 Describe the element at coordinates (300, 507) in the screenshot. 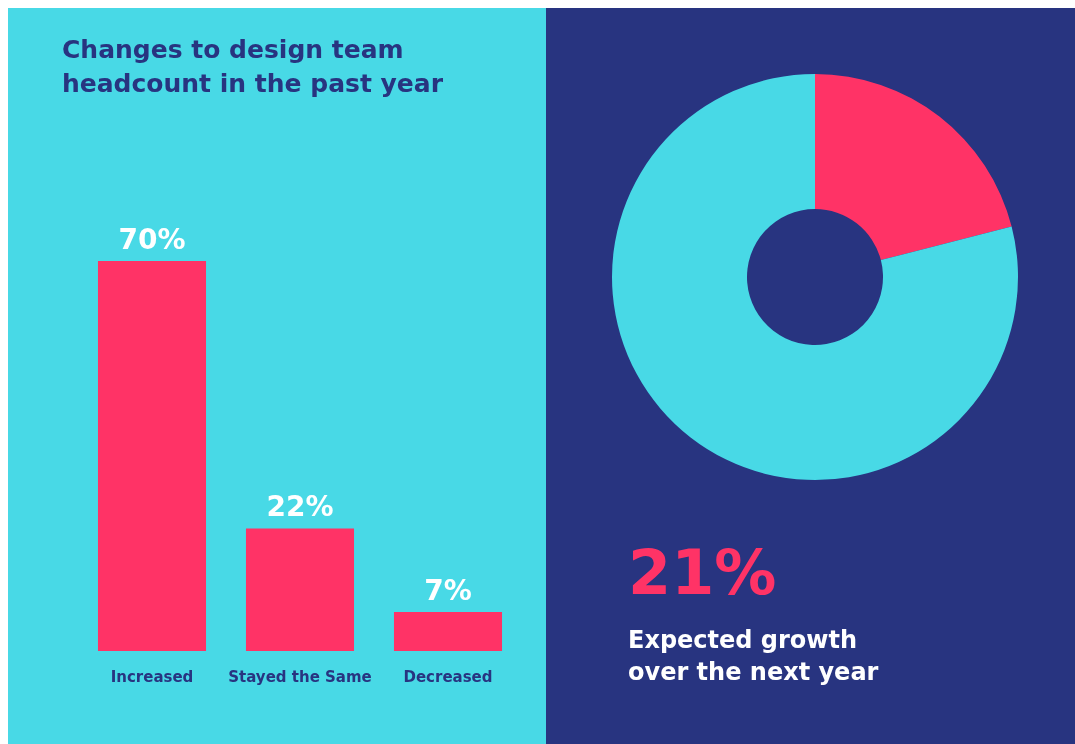

I see `data-label: 22%` at that location.